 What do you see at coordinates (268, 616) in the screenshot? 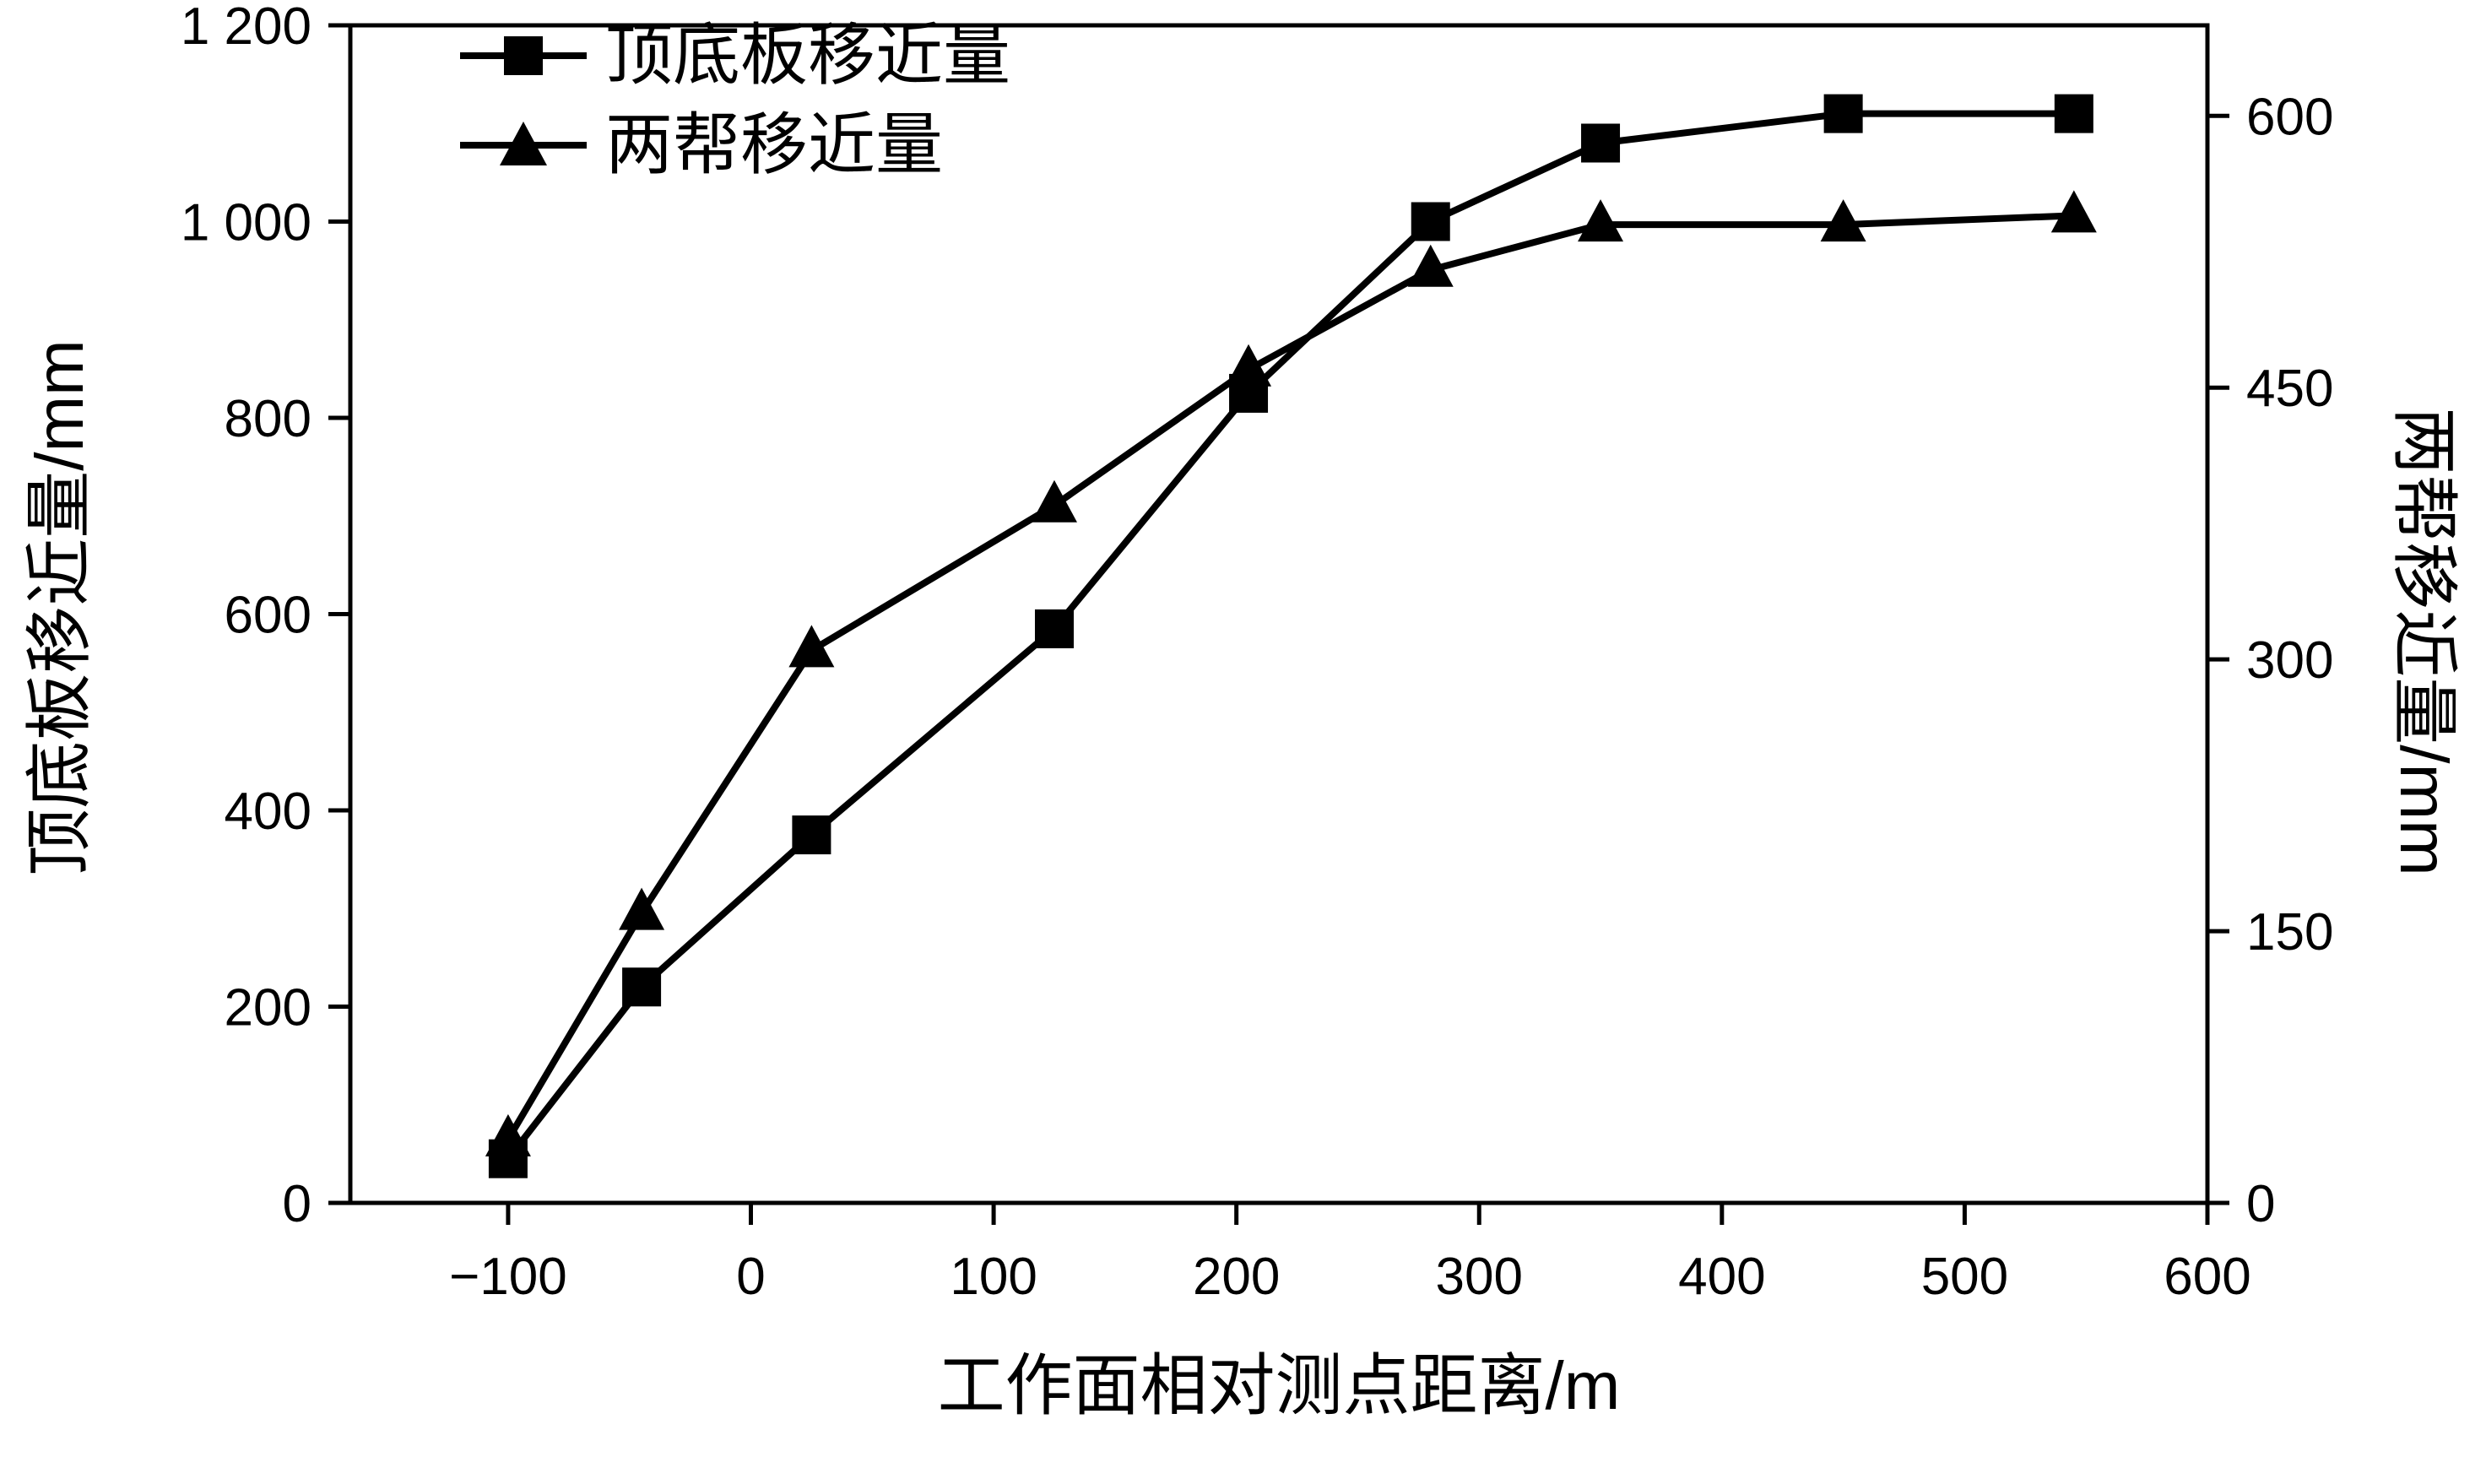
I see `y-left-tick-label: 600` at bounding box center [268, 616].